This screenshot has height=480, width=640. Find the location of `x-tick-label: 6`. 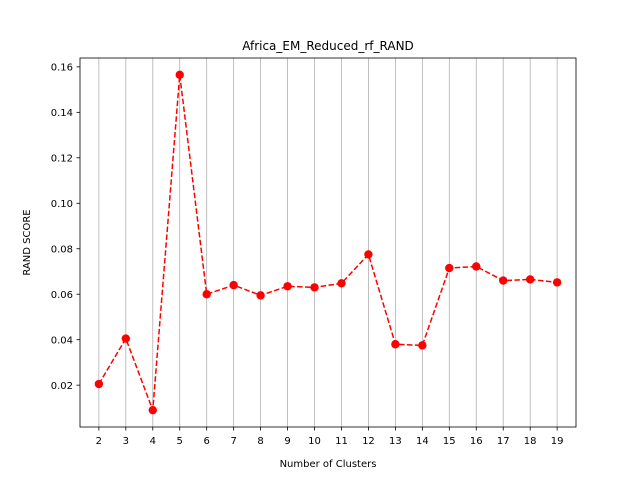

x-tick-label: 6 is located at coordinates (207, 441).